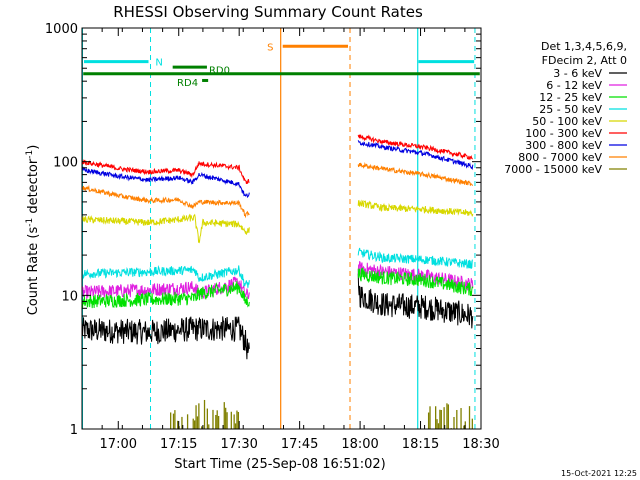 This screenshot has width=640, height=480. Describe the element at coordinates (574, 85) in the screenshot. I see `legend-label: 6 - 12 keV` at that location.